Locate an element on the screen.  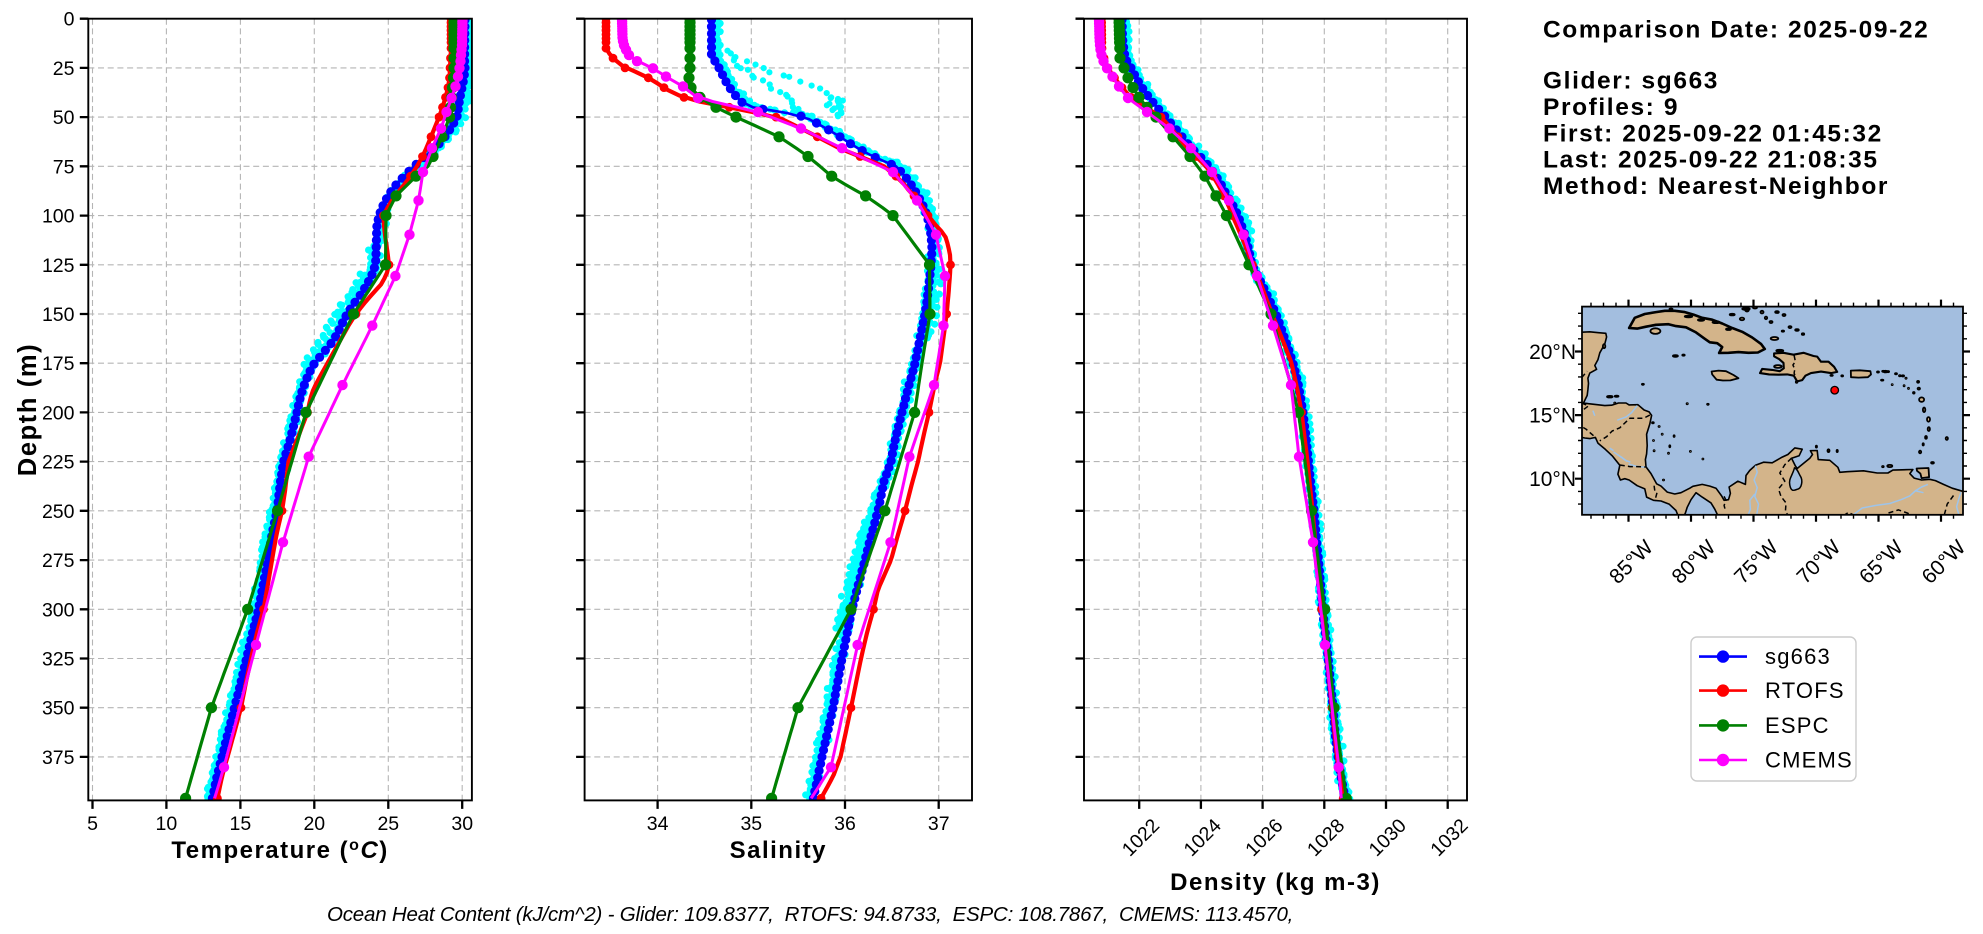
svg-text: RTOFS is located at coordinates (1805, 690).